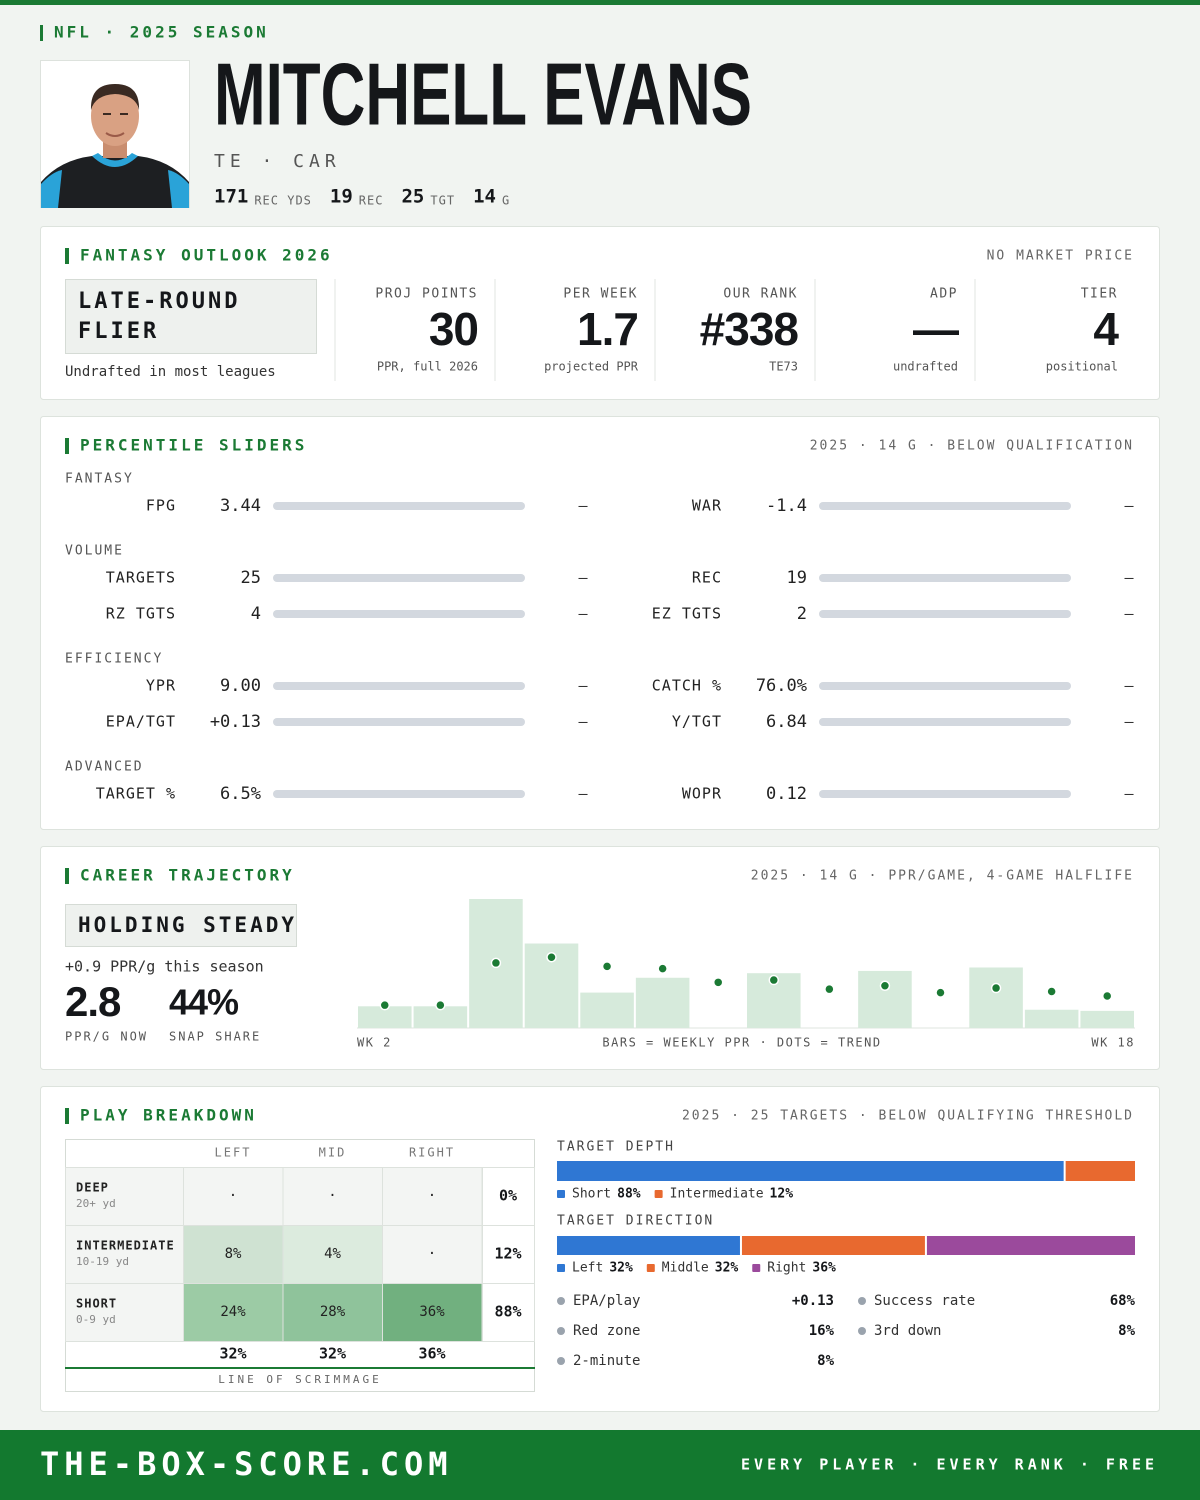  Describe the element at coordinates (813, 1301) in the screenshot. I see `stat-value: +0.13` at that location.